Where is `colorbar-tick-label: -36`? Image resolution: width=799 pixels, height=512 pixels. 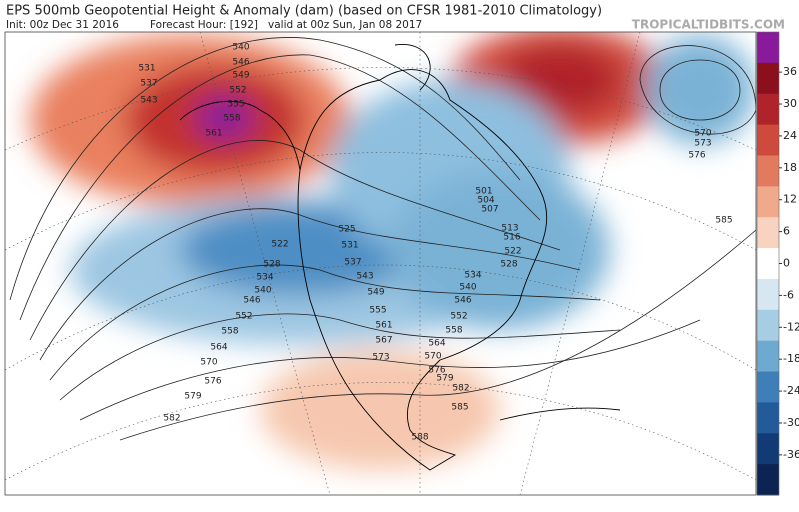 colorbar-tick-label: -36 is located at coordinates (791, 454).